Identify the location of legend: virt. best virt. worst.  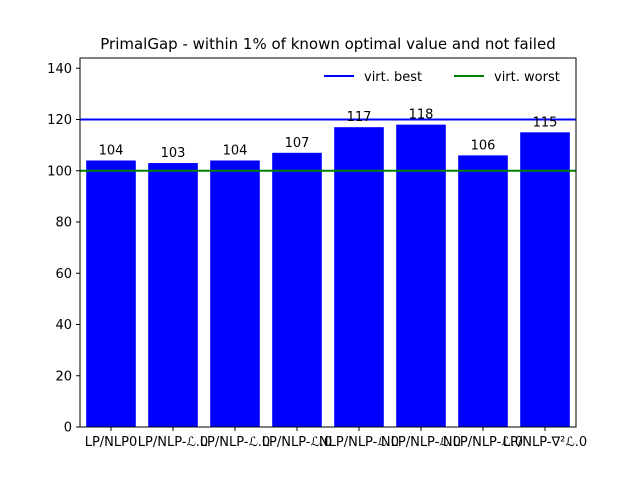
(442, 77).